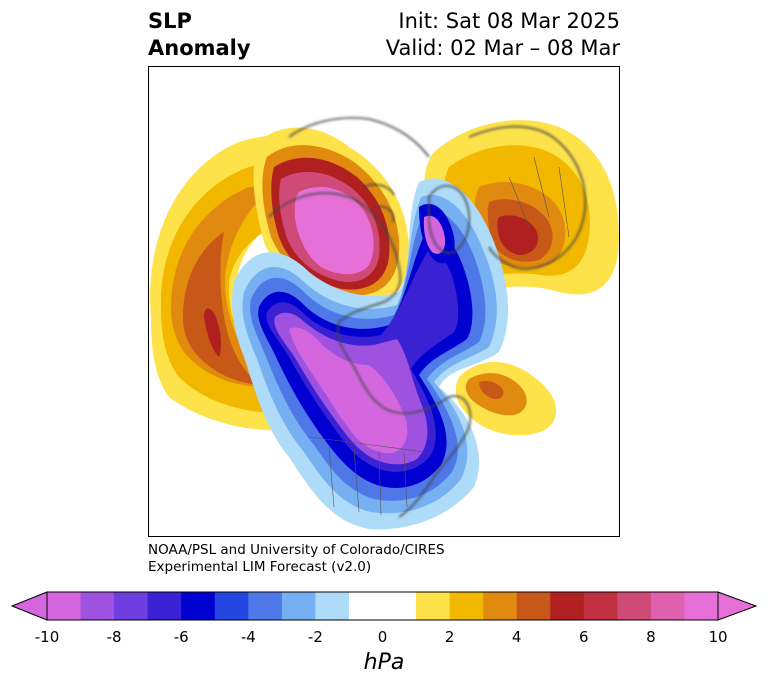  What do you see at coordinates (366, 444) in the screenshot?
I see `us-border` at bounding box center [366, 444].